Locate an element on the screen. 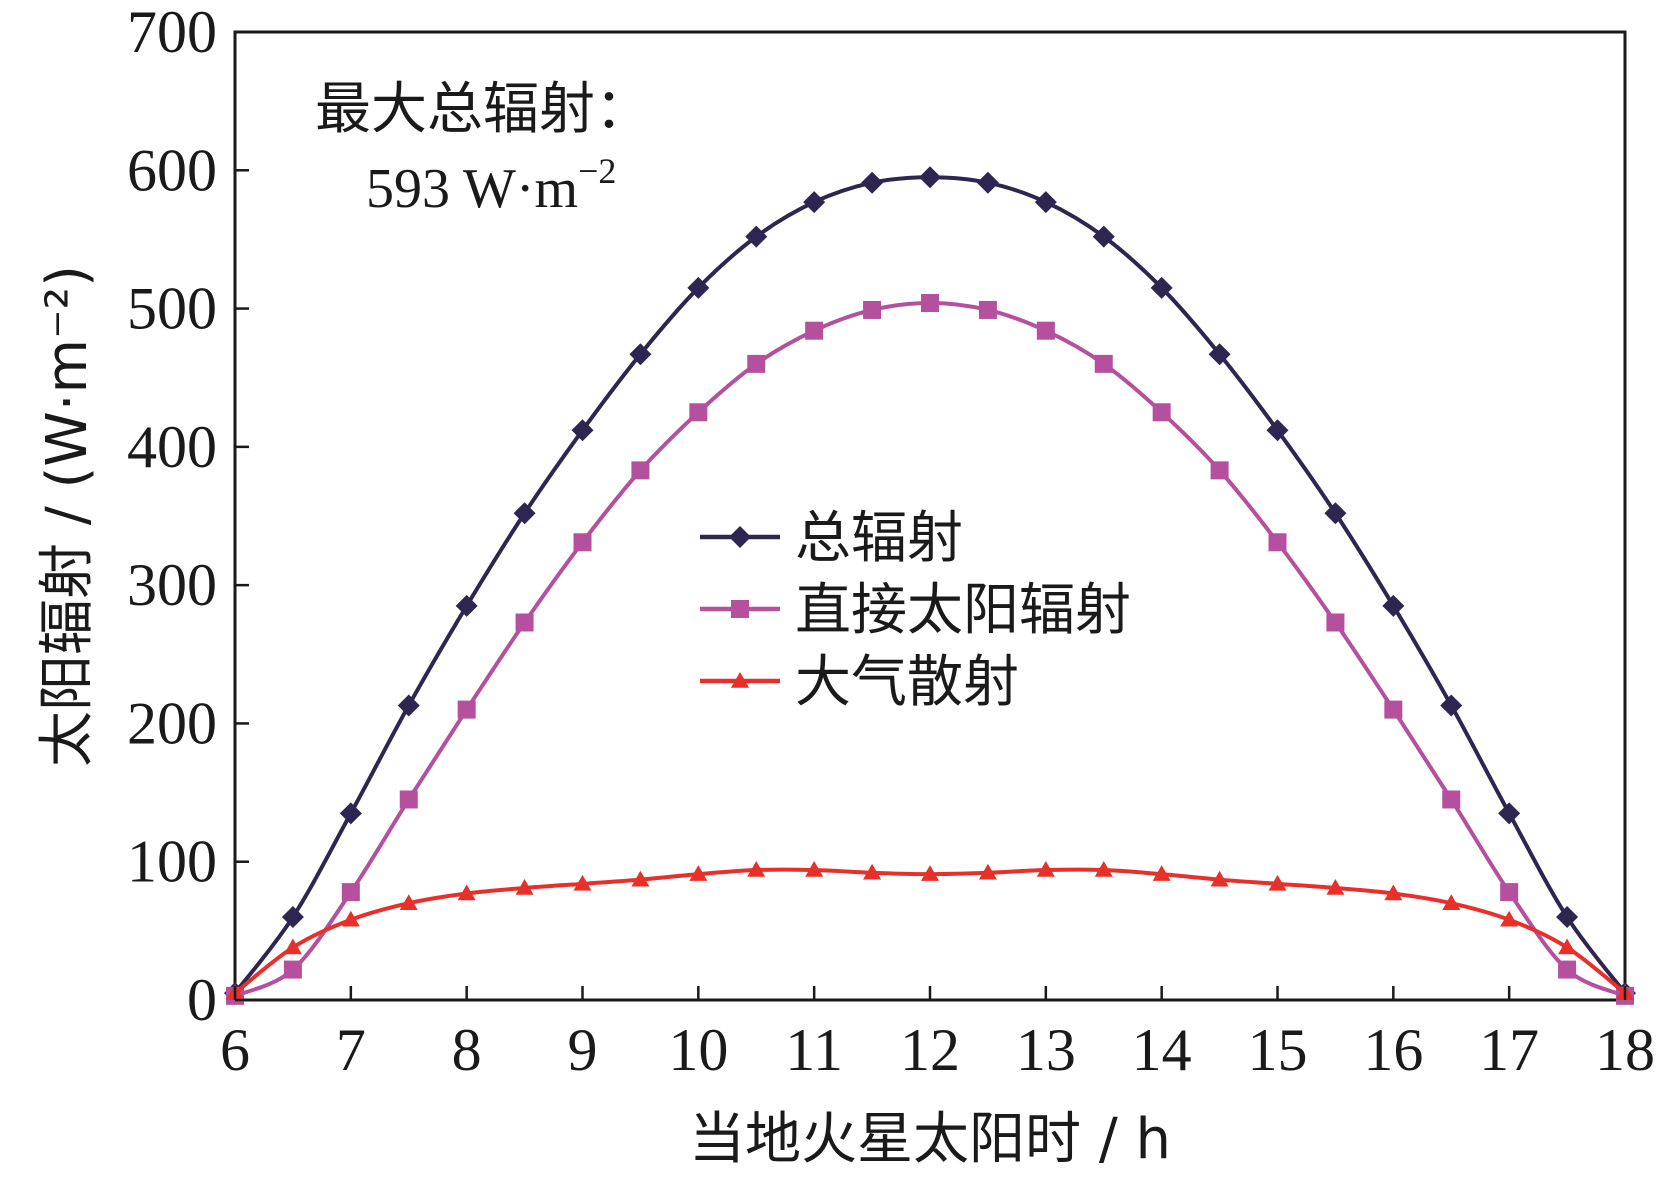  x-tick-label: 17 is located at coordinates (1509, 1050).